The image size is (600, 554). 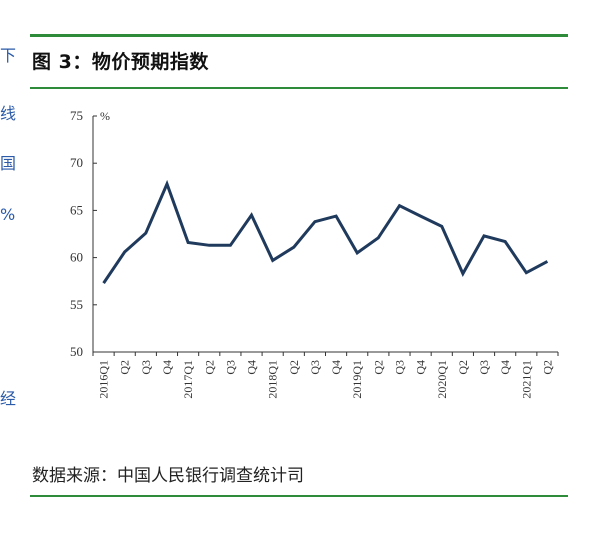 I want to click on figure-title: 图 3：物价预期指数, so click(x=120, y=62).